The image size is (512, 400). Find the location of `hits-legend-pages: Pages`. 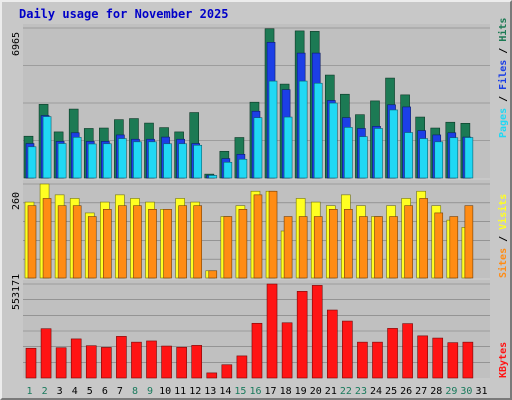

hits-legend-pages: Pages is located at coordinates (503, 123).